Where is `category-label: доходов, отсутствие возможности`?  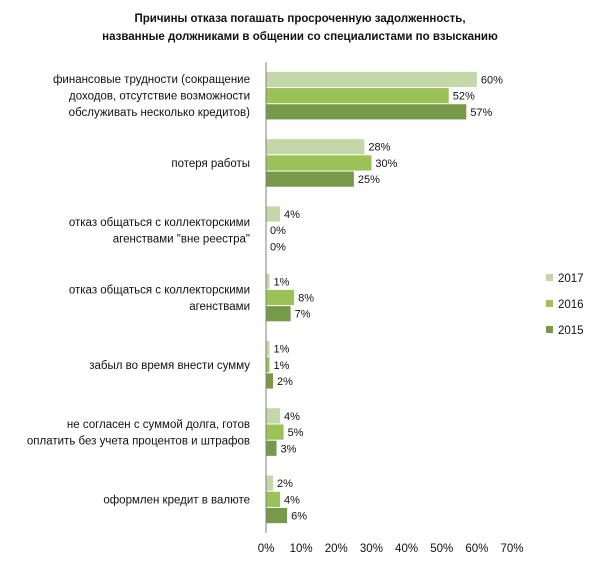
category-label: доходов, отсутствие возможности is located at coordinates (159, 97).